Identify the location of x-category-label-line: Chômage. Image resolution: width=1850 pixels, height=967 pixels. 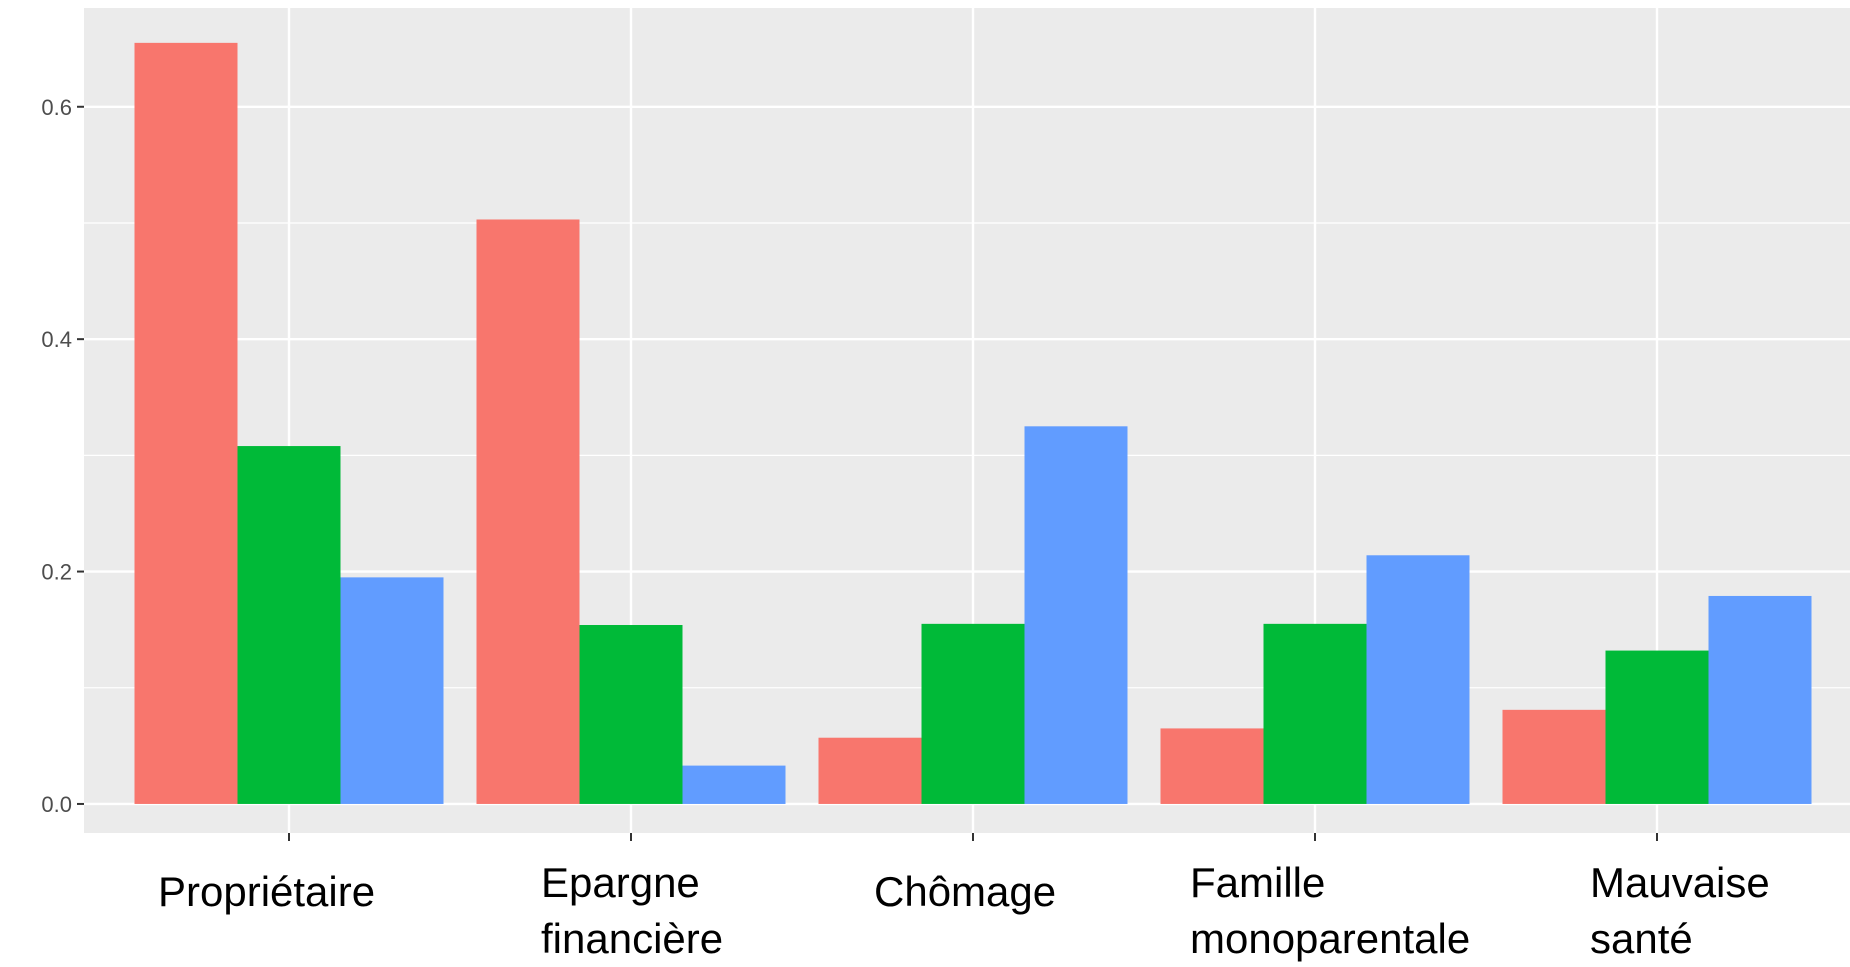
(965, 891).